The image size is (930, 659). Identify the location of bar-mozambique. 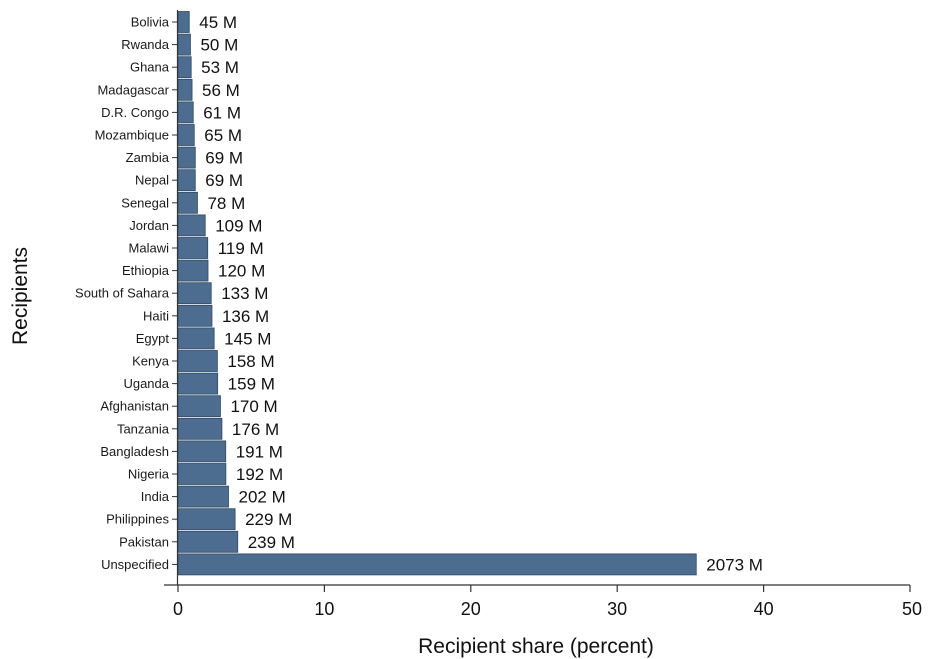
(186, 135).